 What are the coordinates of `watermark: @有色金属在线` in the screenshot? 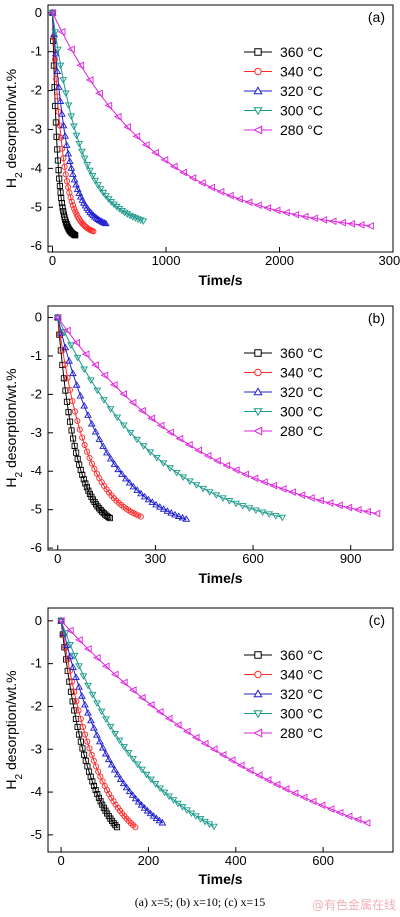 It's located at (353, 905).